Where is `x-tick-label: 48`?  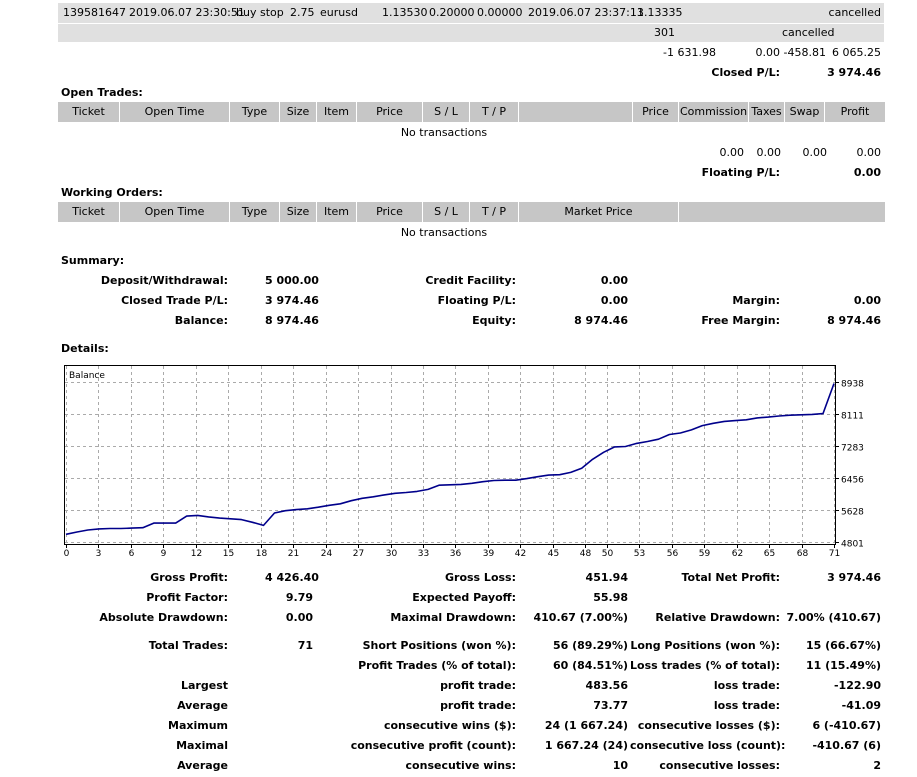
x-tick-label: 48 is located at coordinates (586, 554).